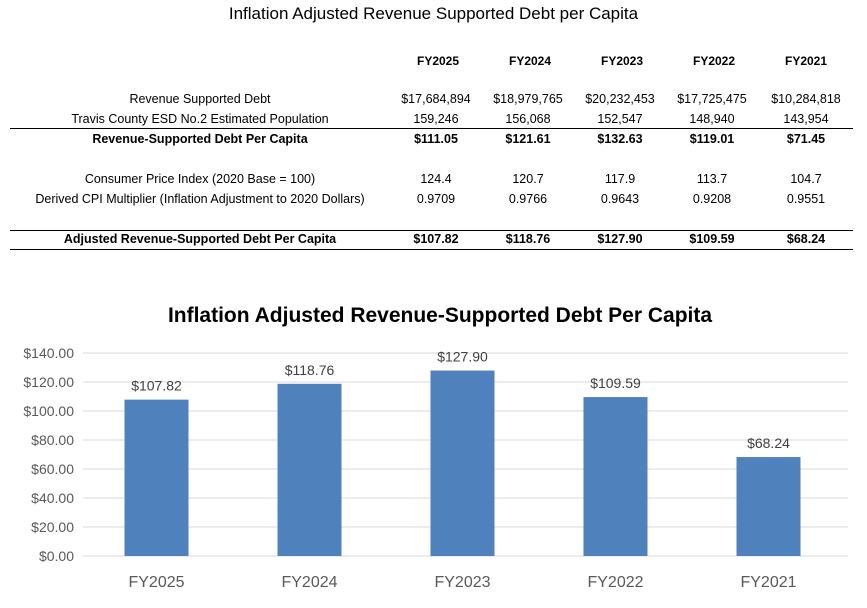 The height and width of the screenshot is (608, 867). Describe the element at coordinates (806, 239) in the screenshot. I see `table-cell: $68.24` at that location.